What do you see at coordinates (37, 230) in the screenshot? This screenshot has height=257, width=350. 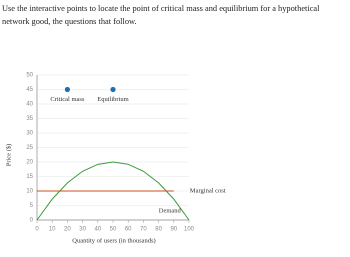 I see `x-tick-label: 0` at bounding box center [37, 230].